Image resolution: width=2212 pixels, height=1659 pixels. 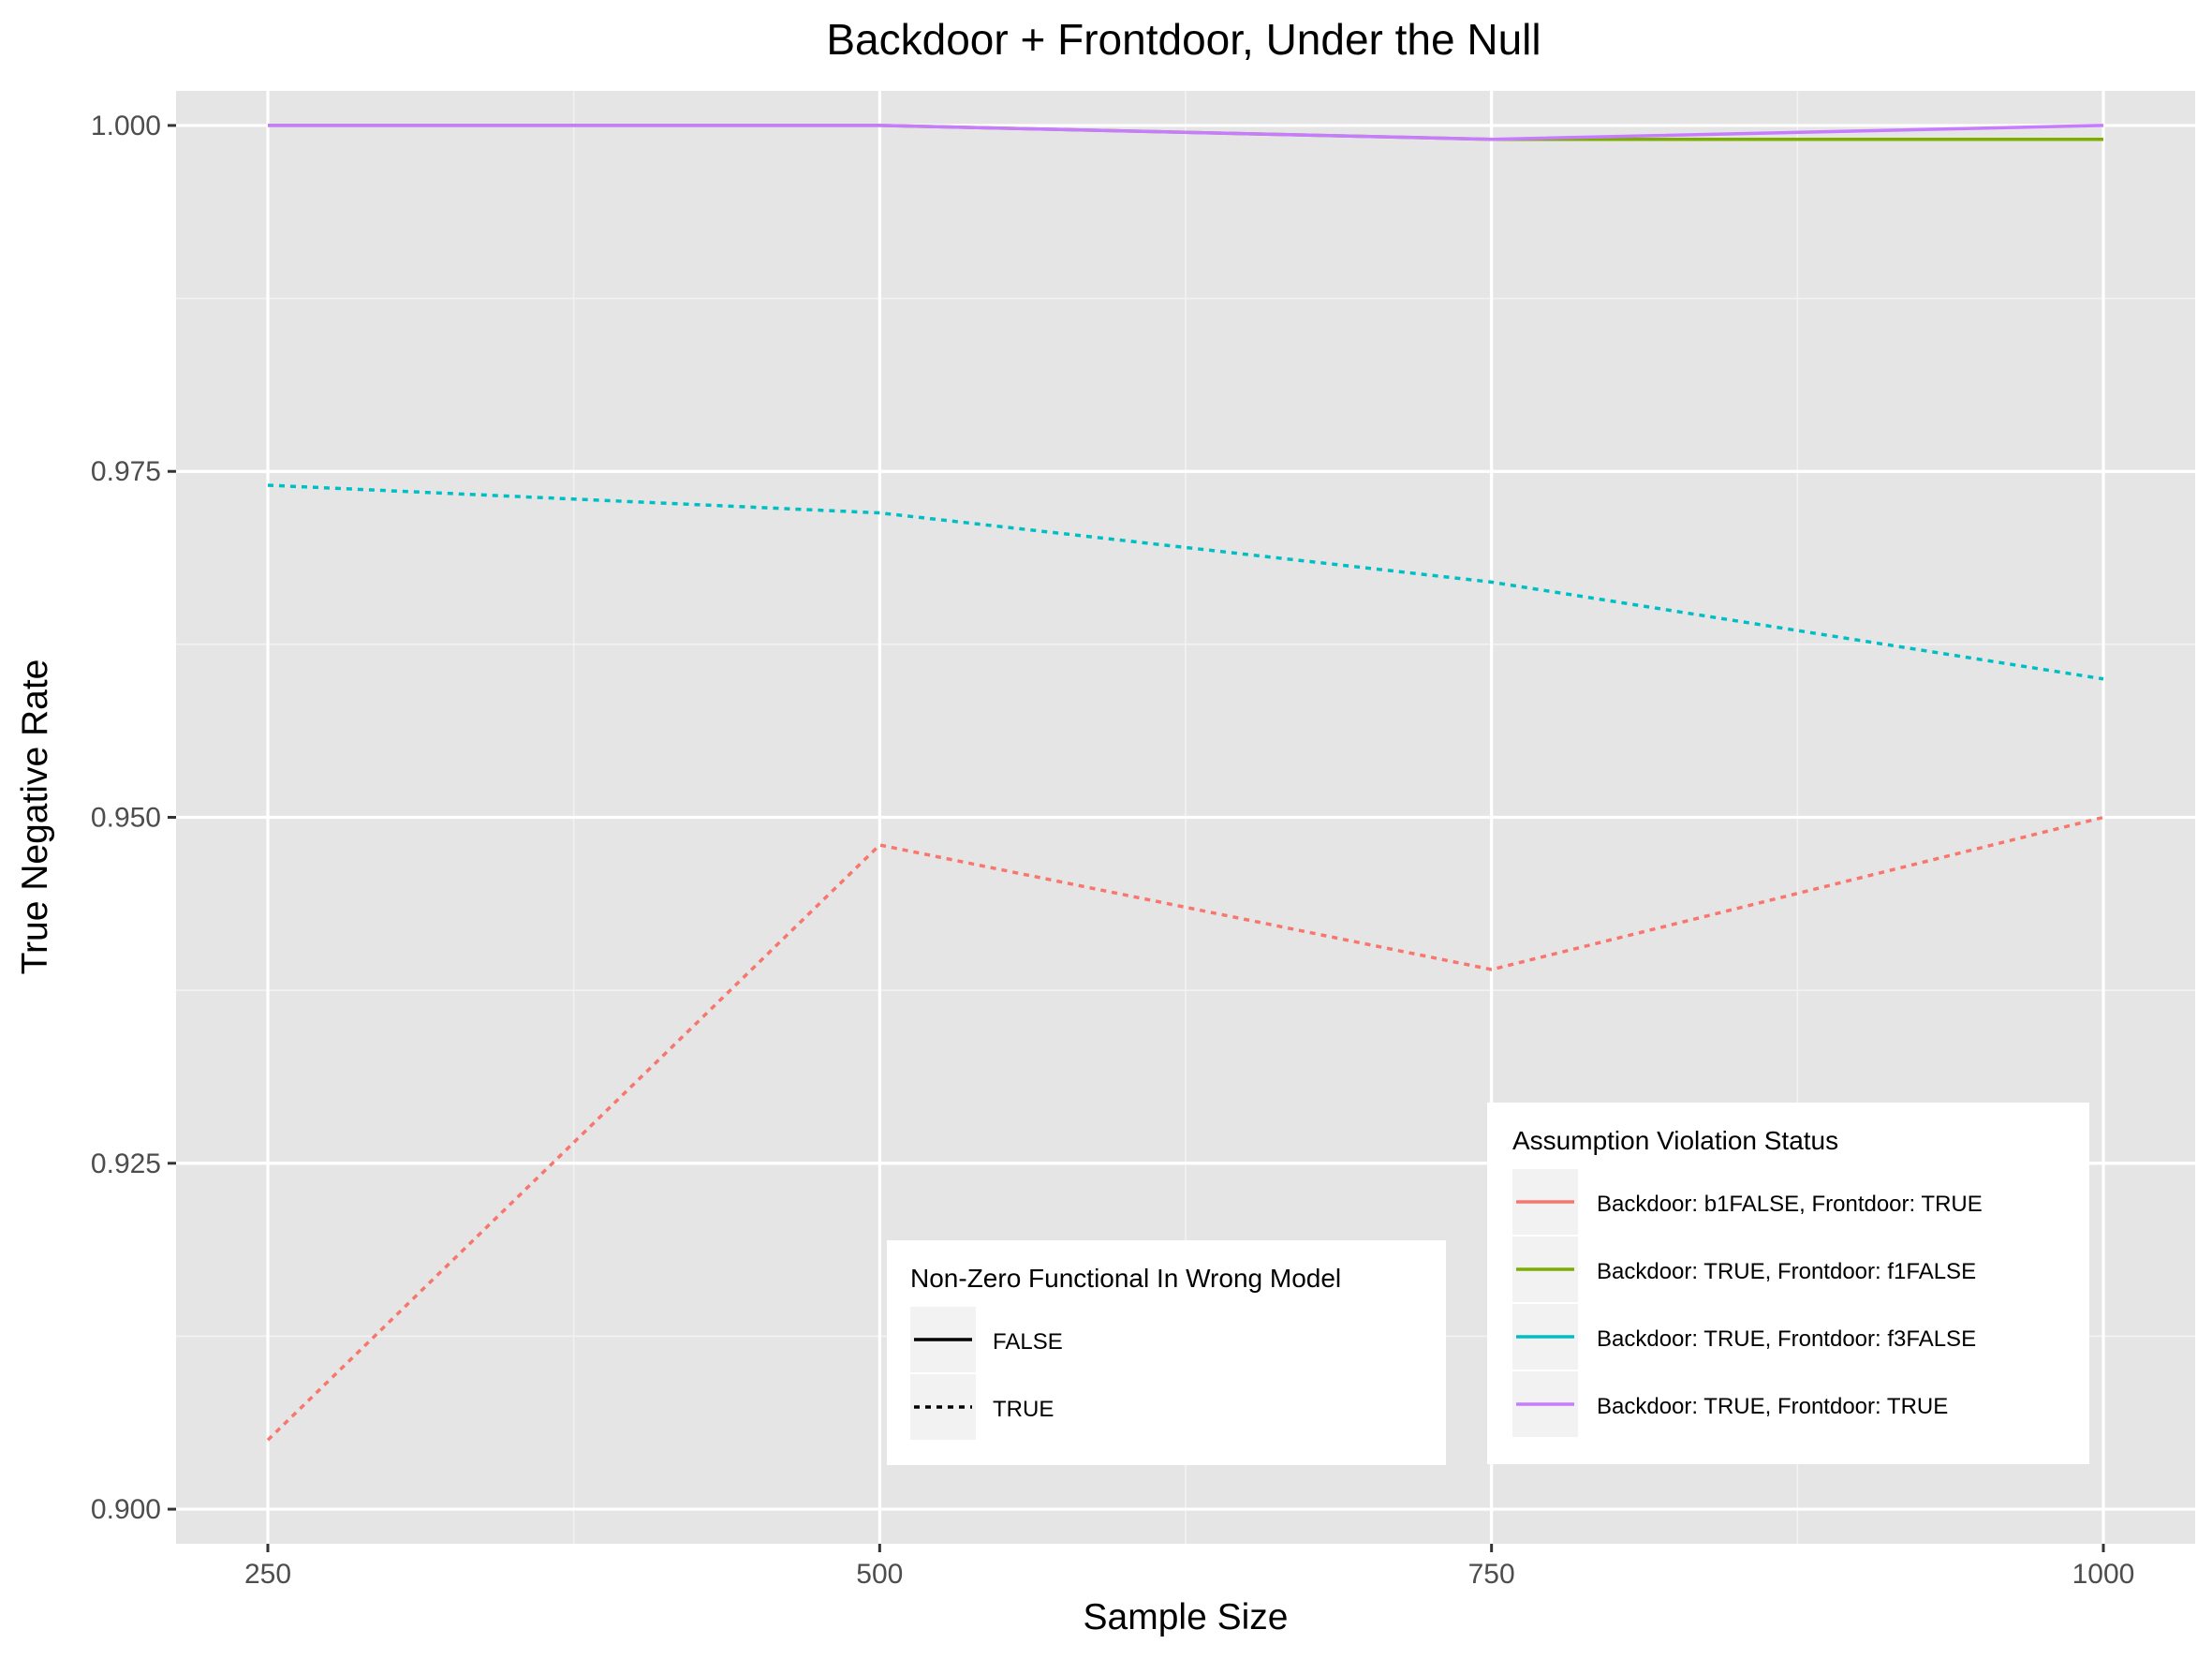 I want to click on color-legend-label-1: Backdoor: b1FALSE, Frontdoor: TRUE, so click(x=1790, y=1205).